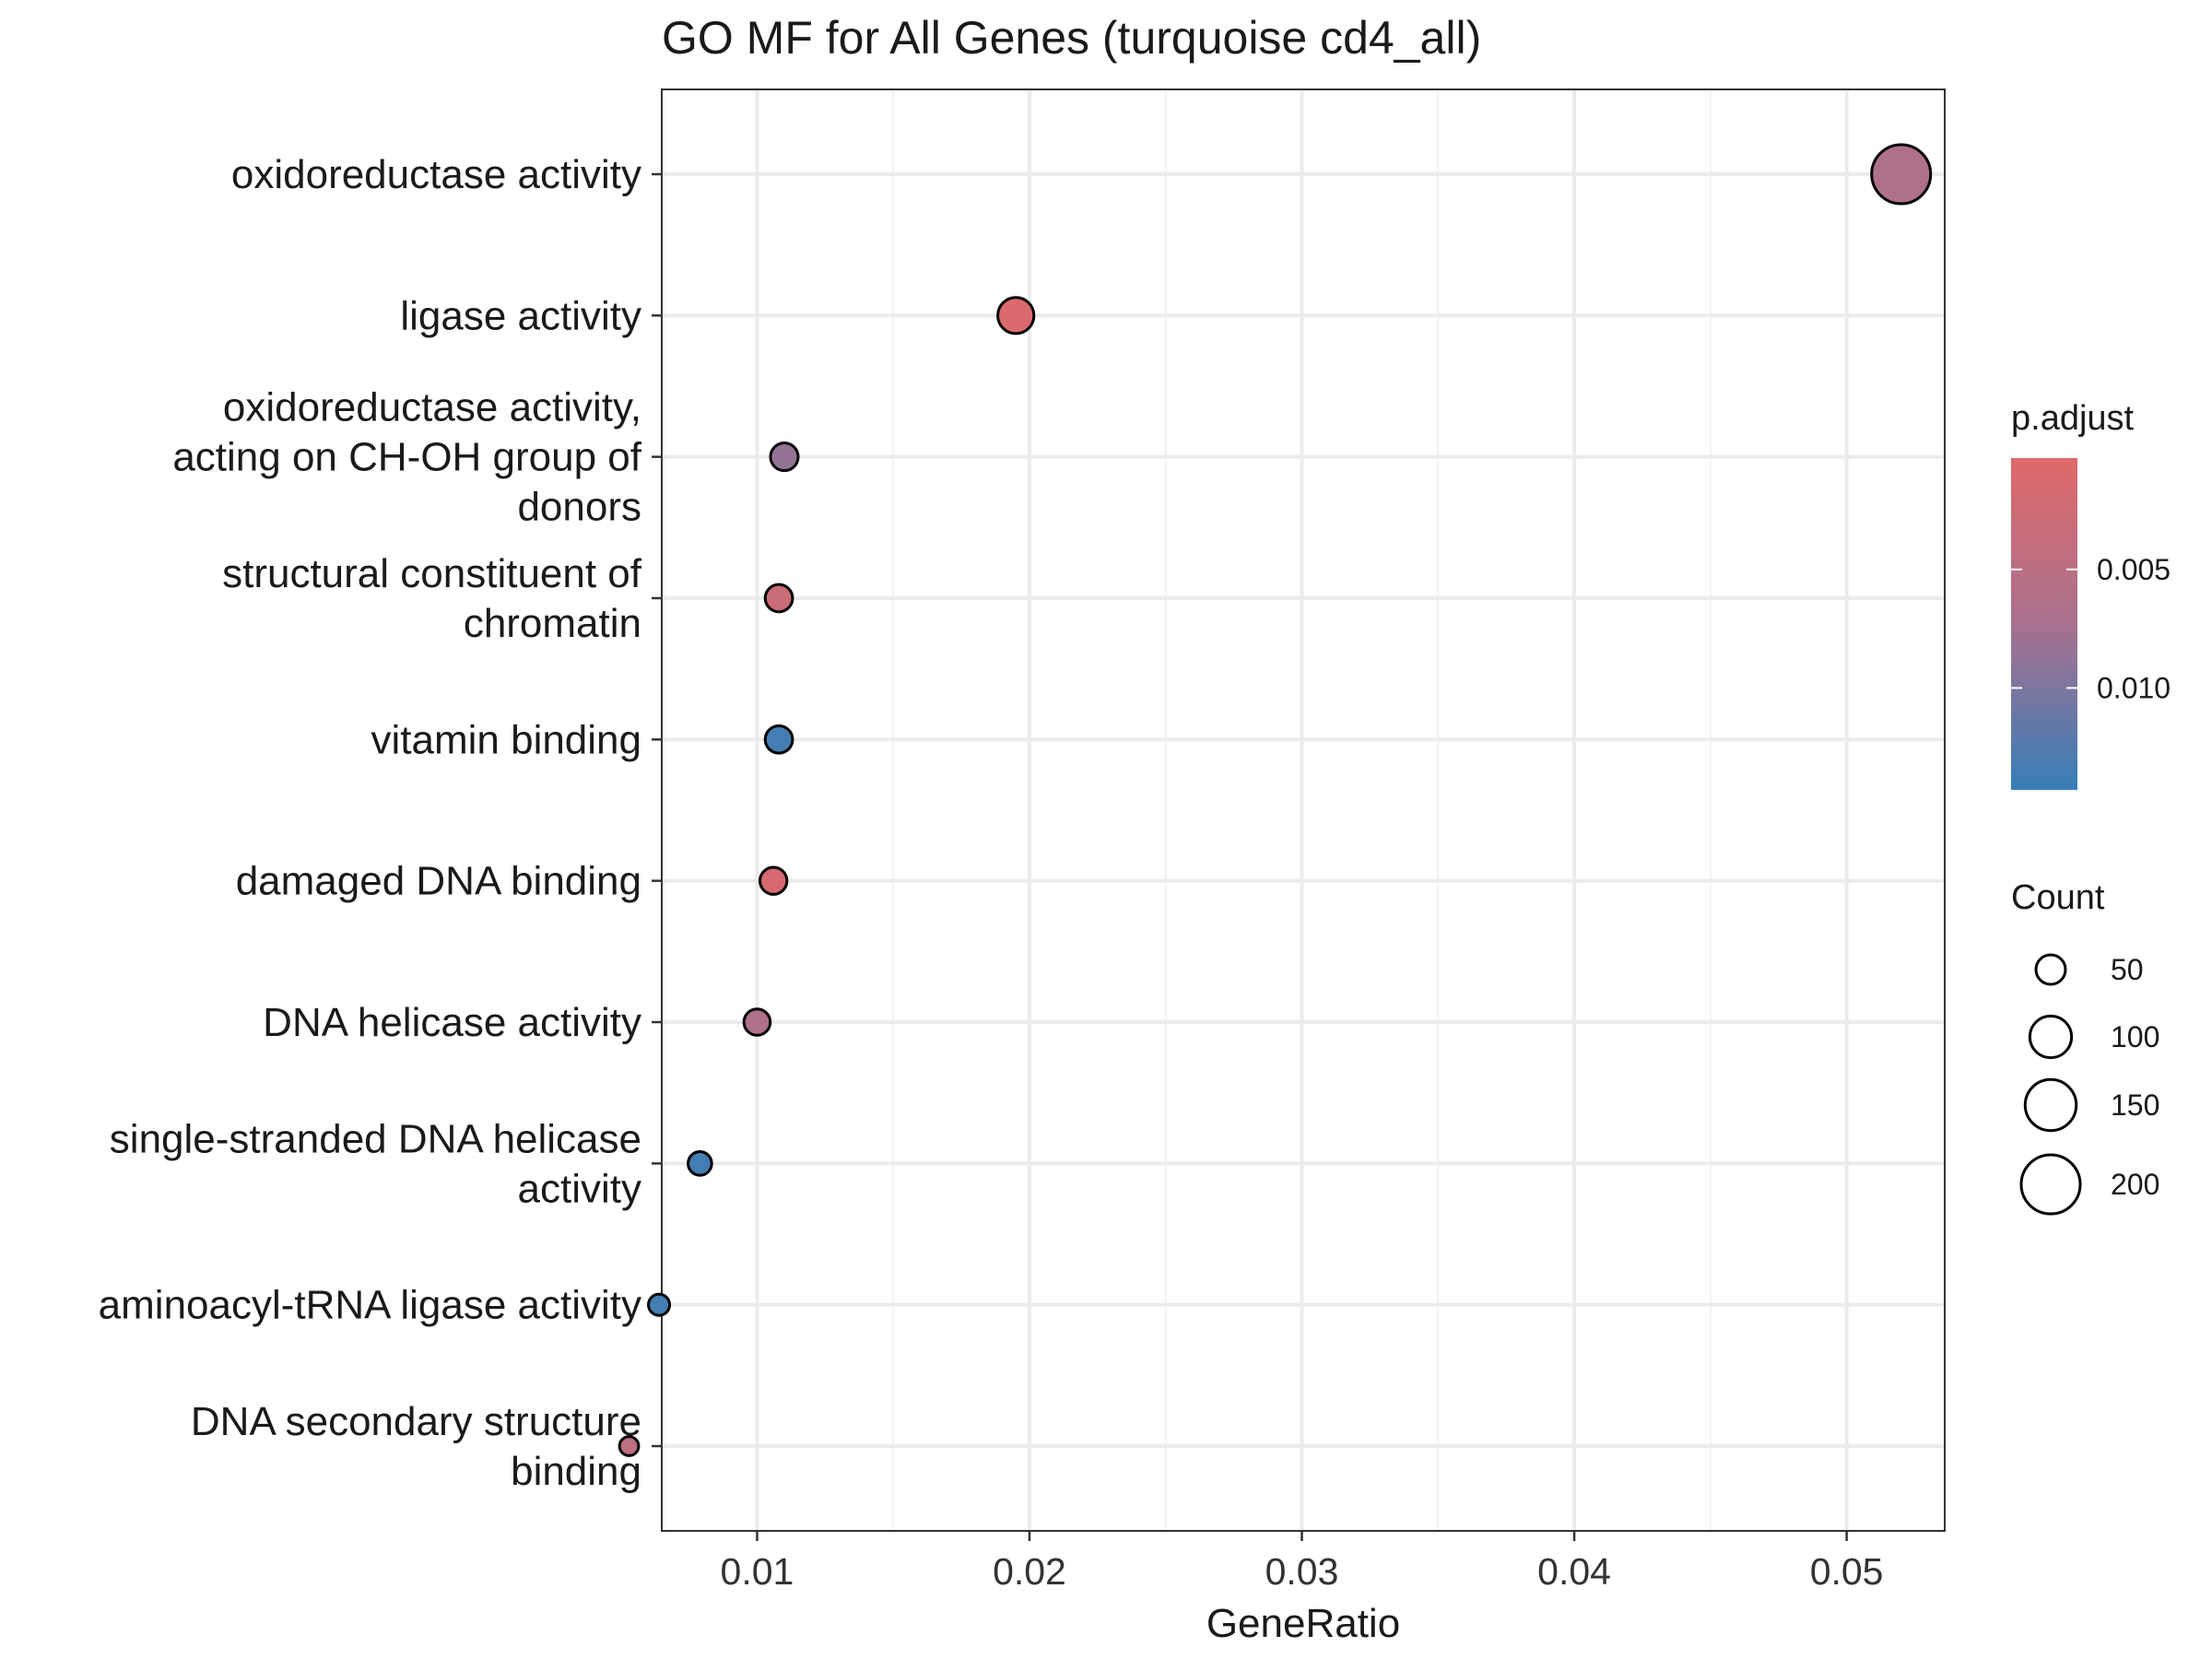 Image resolution: width=2212 pixels, height=1659 pixels. I want to click on color-legend-tick-label: 0.005, so click(2134, 569).